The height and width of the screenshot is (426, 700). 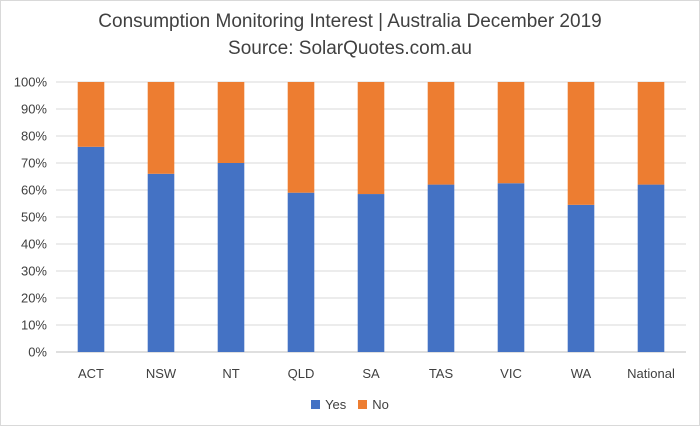 What do you see at coordinates (34, 136) in the screenshot?
I see `y-tick-label: 80%` at bounding box center [34, 136].